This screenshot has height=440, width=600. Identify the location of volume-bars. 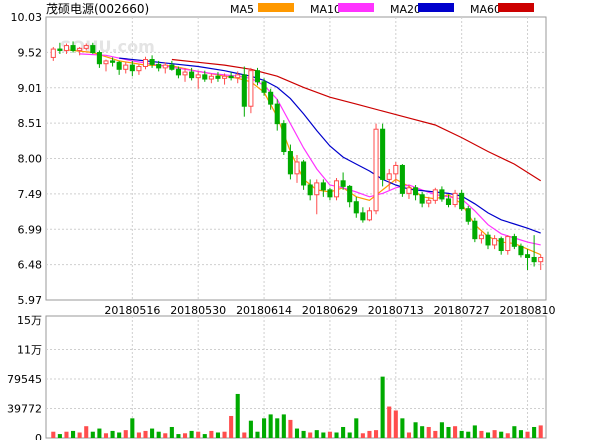
(297, 407).